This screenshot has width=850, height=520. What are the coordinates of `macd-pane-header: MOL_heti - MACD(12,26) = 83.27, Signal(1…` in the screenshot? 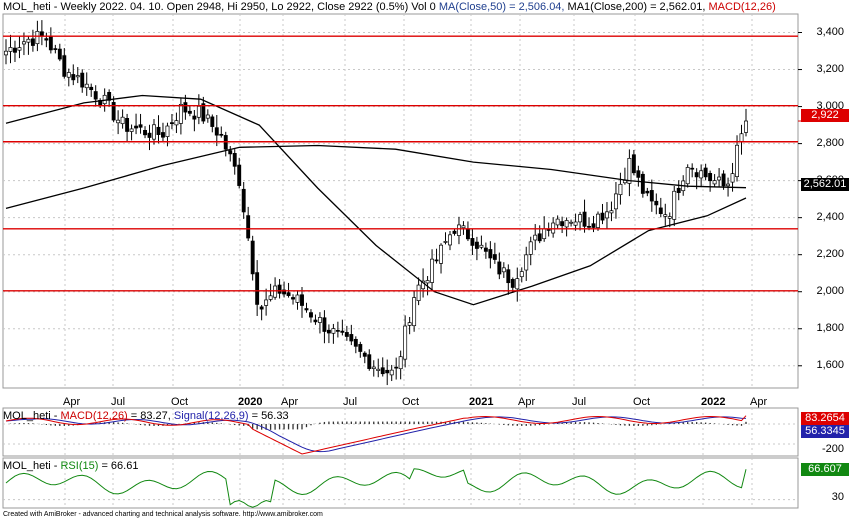 It's located at (146, 416).